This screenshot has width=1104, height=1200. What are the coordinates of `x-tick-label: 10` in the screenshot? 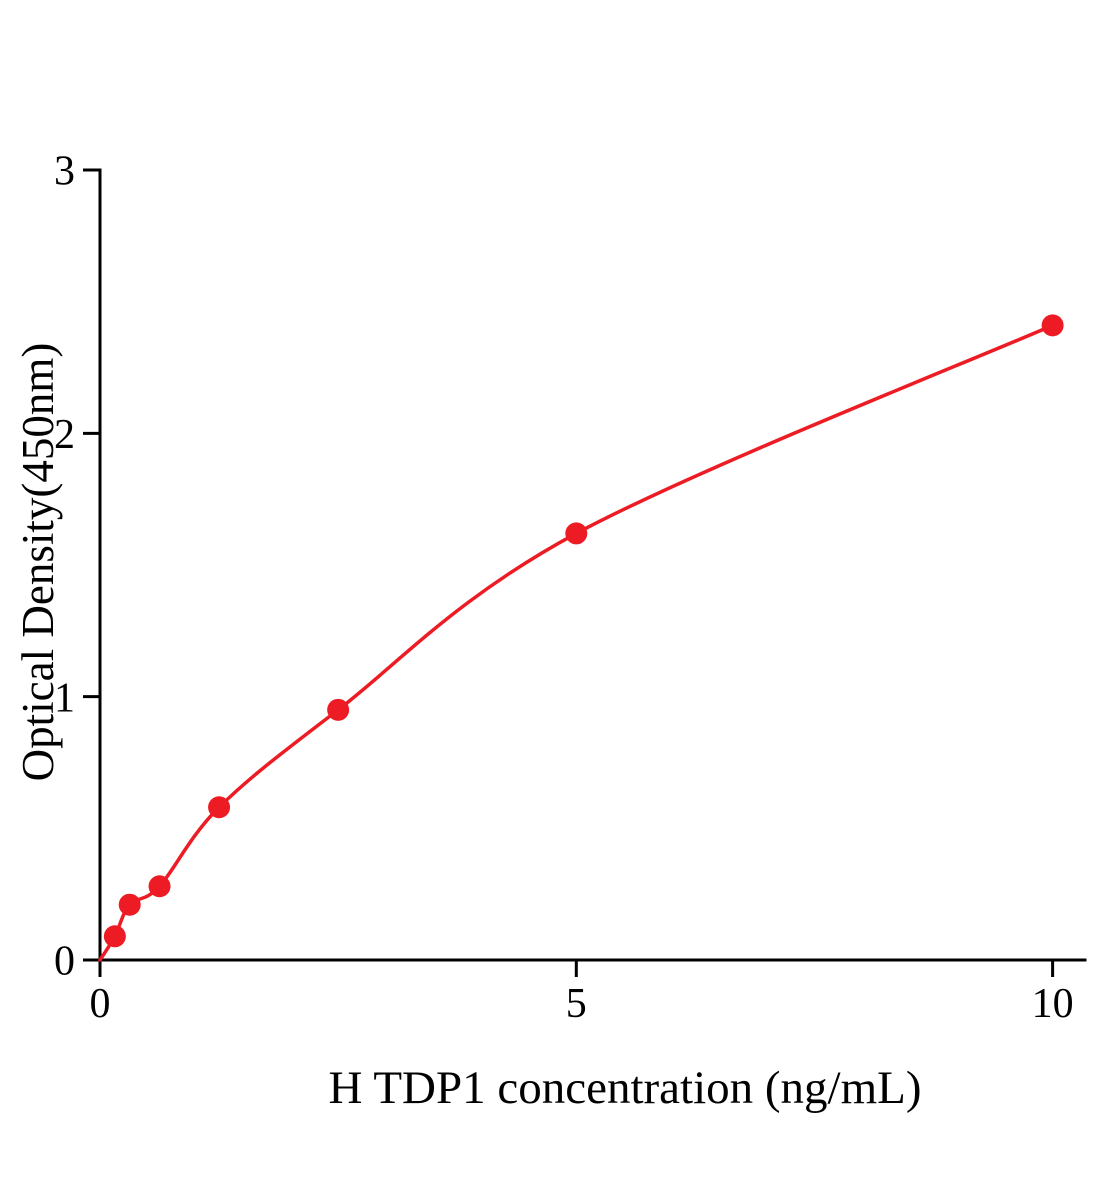 It's located at (1053, 1004).